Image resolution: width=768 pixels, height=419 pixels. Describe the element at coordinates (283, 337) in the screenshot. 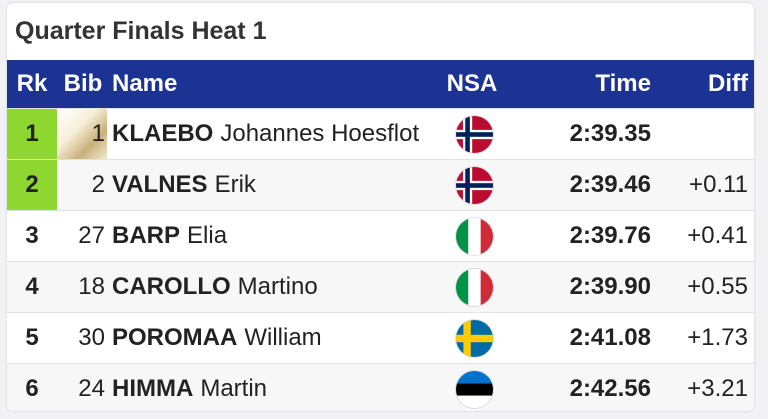

I see `athlete-given-name: William` at that location.